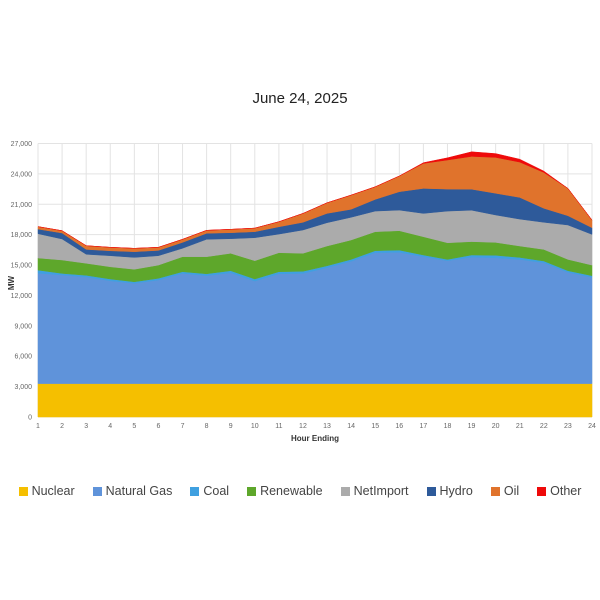 The width and height of the screenshot is (600, 600). I want to click on y-tick-label: 27,000, so click(22, 144).